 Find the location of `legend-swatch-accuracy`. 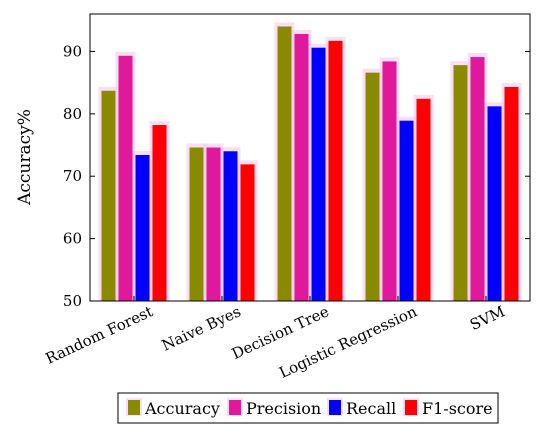

legend-swatch-accuracy is located at coordinates (134, 407).